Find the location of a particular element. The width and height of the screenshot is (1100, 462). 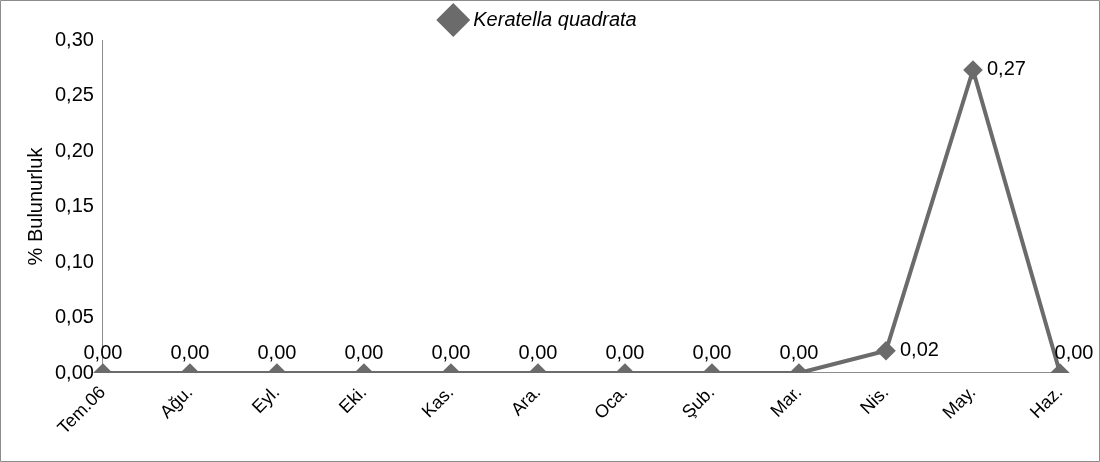

legend-label: Keratella quadrata is located at coordinates (555, 18).